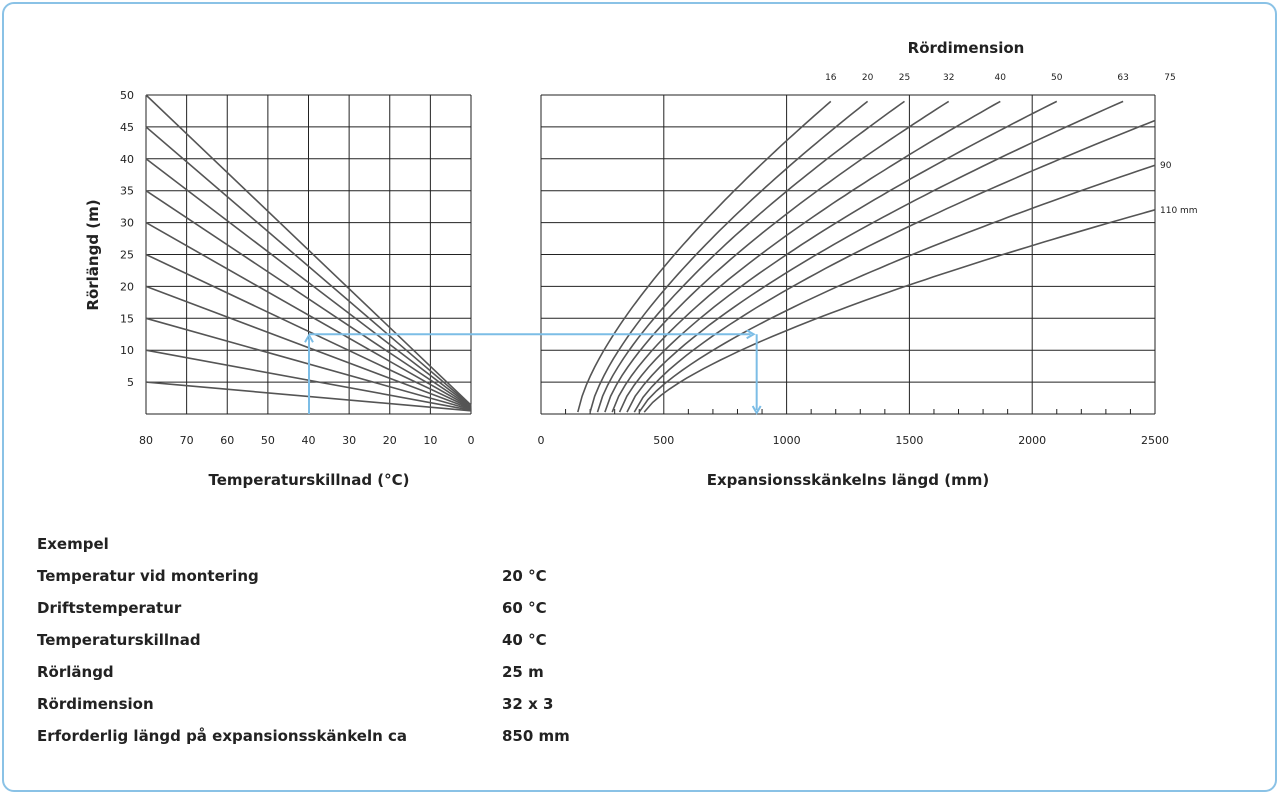 The image size is (1281, 792). I want to click on left-y-tick-label: 20, so click(127, 286).